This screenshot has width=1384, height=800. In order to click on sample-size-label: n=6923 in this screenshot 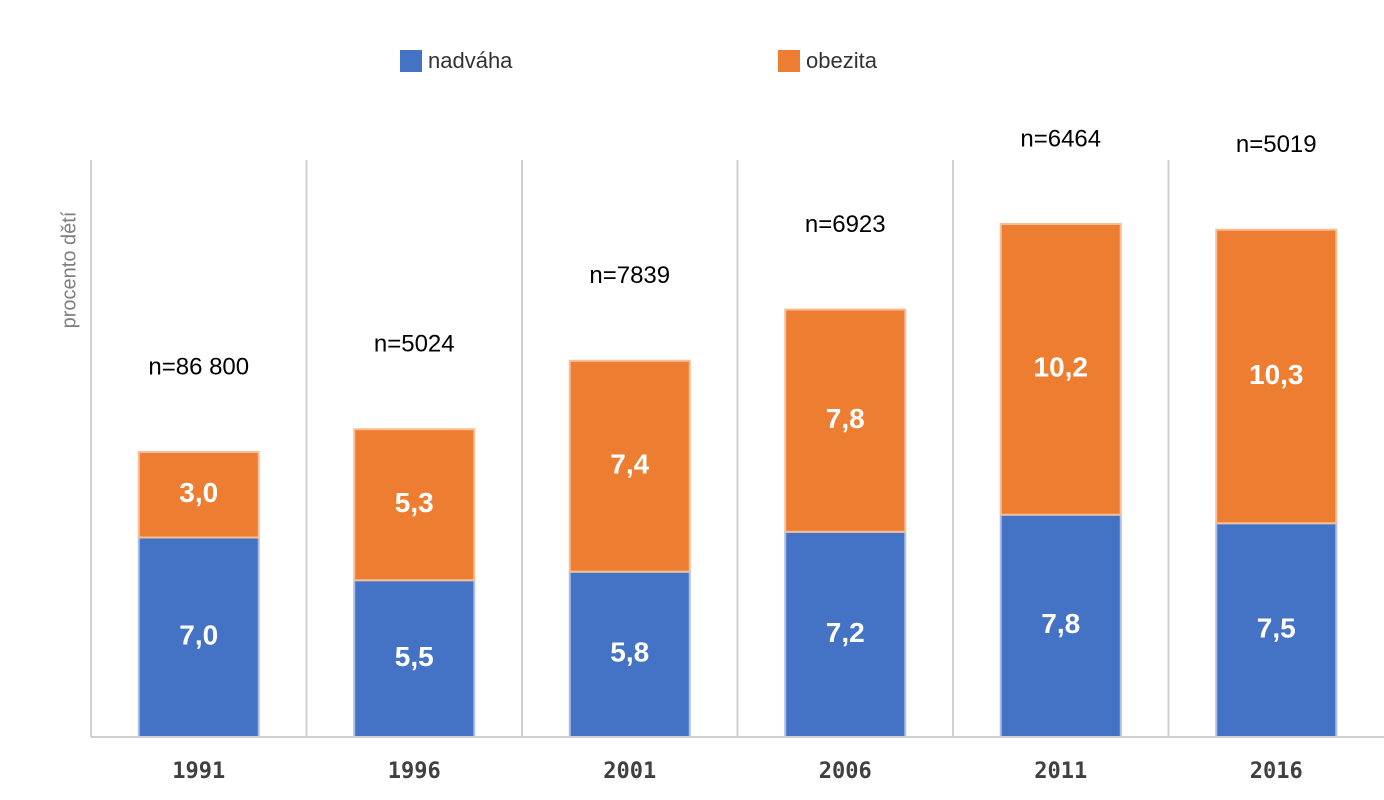, I will do `click(845, 224)`.